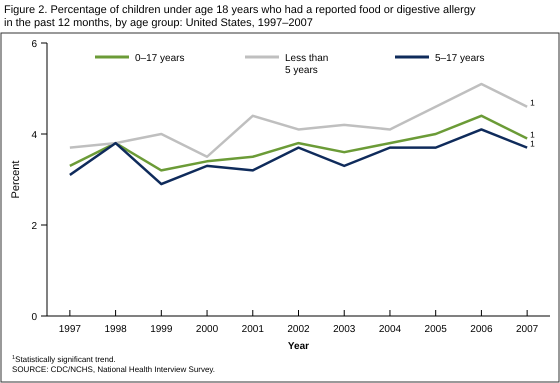 This screenshot has height=383, width=560. Describe the element at coordinates (436, 329) in the screenshot. I see `x-tick-label: 2005` at that location.